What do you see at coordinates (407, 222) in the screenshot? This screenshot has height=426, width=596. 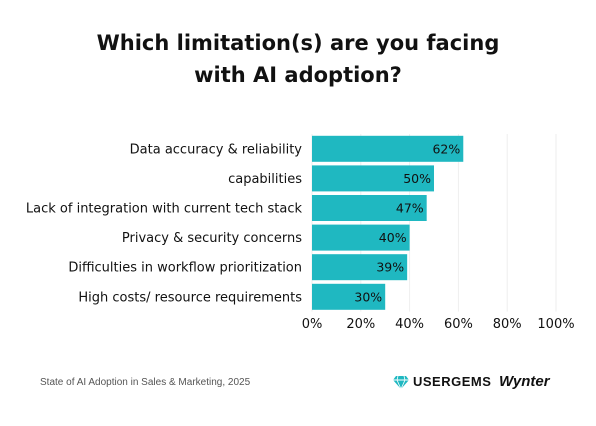 I see `value-labels: 62%50% 47% 40% 39% 30%` at bounding box center [407, 222].